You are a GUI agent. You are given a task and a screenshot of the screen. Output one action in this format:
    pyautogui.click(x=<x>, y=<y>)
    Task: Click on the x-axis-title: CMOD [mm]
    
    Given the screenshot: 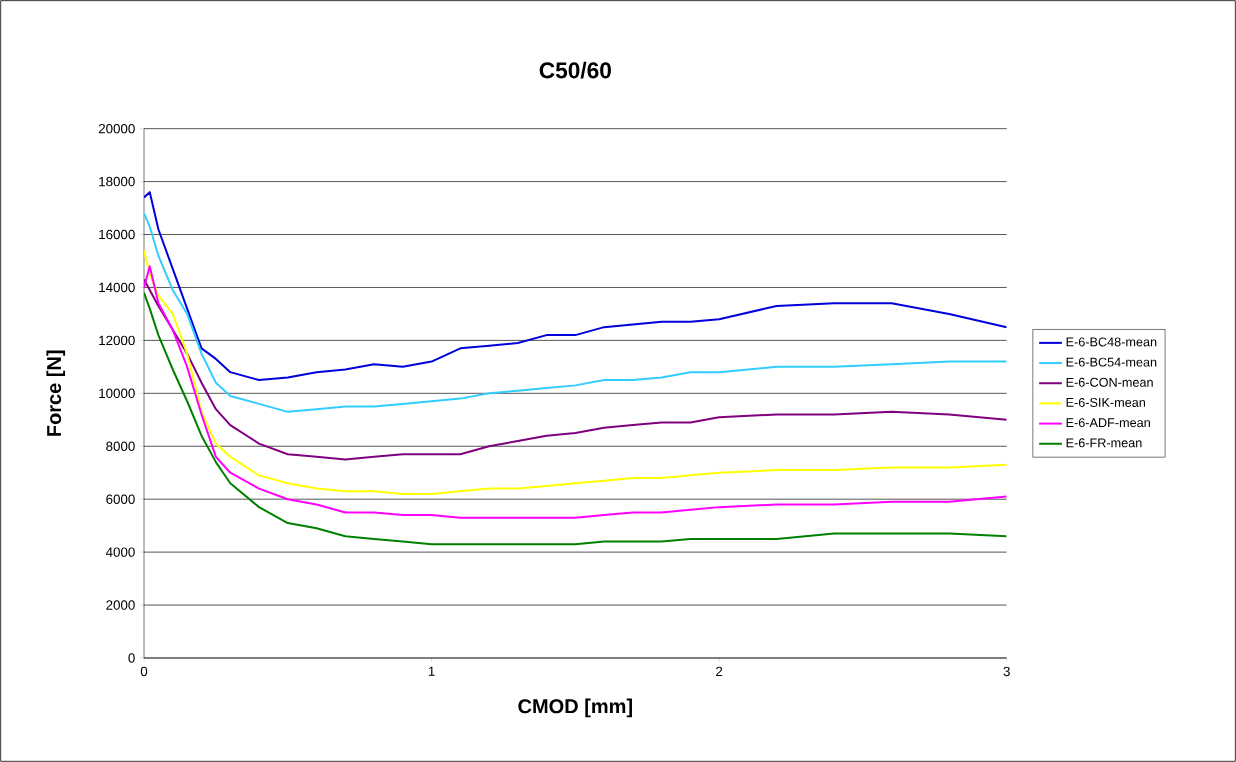 What is the action you would take?
    pyautogui.click(x=575, y=708)
    